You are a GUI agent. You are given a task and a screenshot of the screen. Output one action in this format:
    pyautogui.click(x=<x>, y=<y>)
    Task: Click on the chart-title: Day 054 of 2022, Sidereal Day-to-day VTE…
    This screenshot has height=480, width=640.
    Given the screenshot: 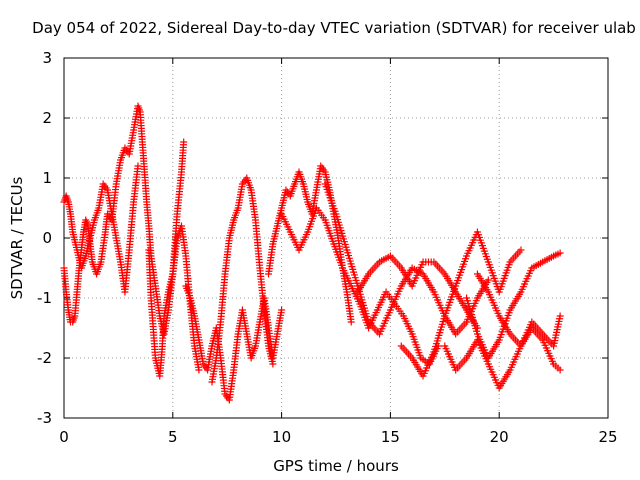 What is the action you would take?
    pyautogui.click(x=334, y=28)
    